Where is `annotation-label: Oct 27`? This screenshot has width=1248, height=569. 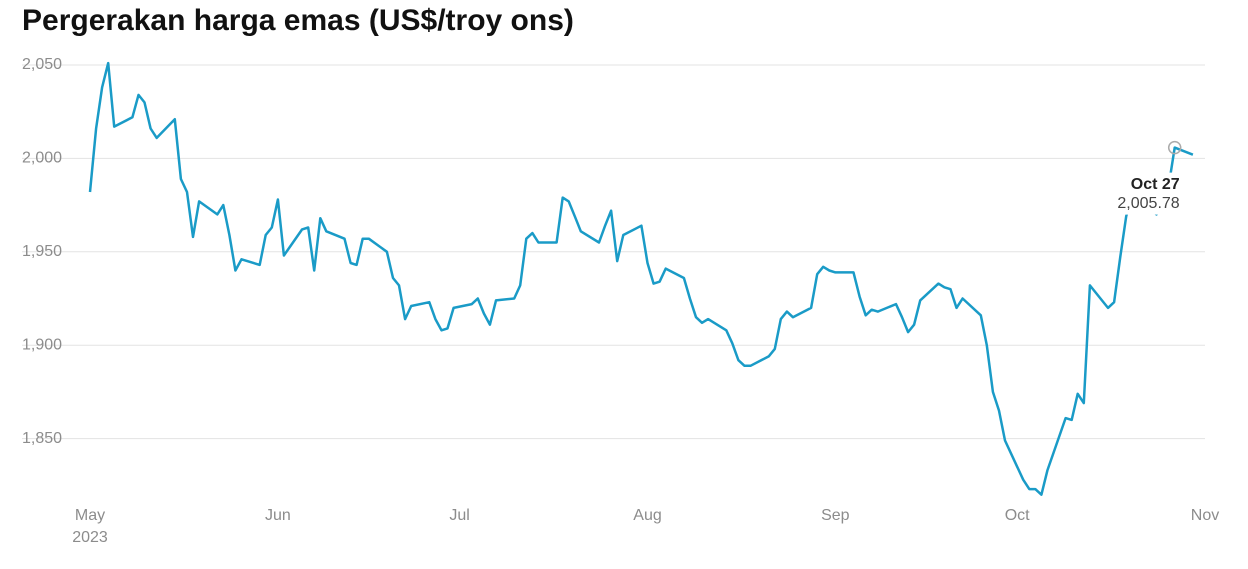
annotation-label: Oct 27 is located at coordinates (1155, 184).